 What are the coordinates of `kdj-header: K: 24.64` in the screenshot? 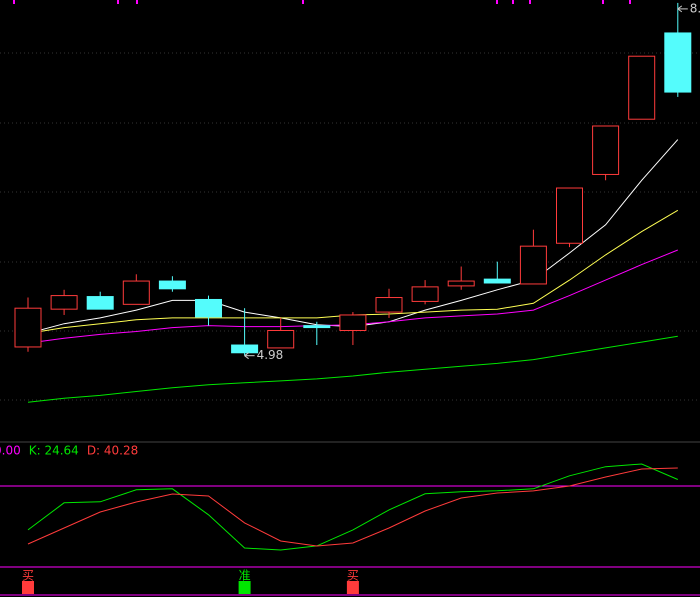 It's located at (54, 451).